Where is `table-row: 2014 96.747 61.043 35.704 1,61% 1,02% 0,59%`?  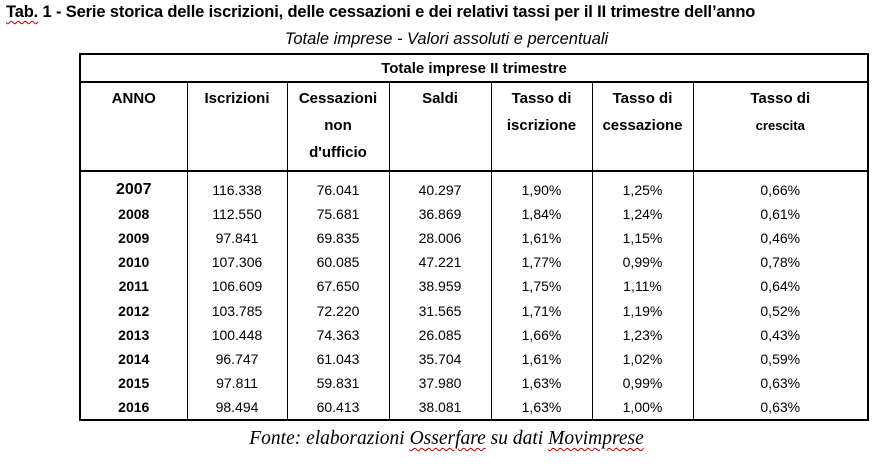 table-row: 2014 96.747 61.043 35.704 1,61% 1,02% 0,59% is located at coordinates (474, 358).